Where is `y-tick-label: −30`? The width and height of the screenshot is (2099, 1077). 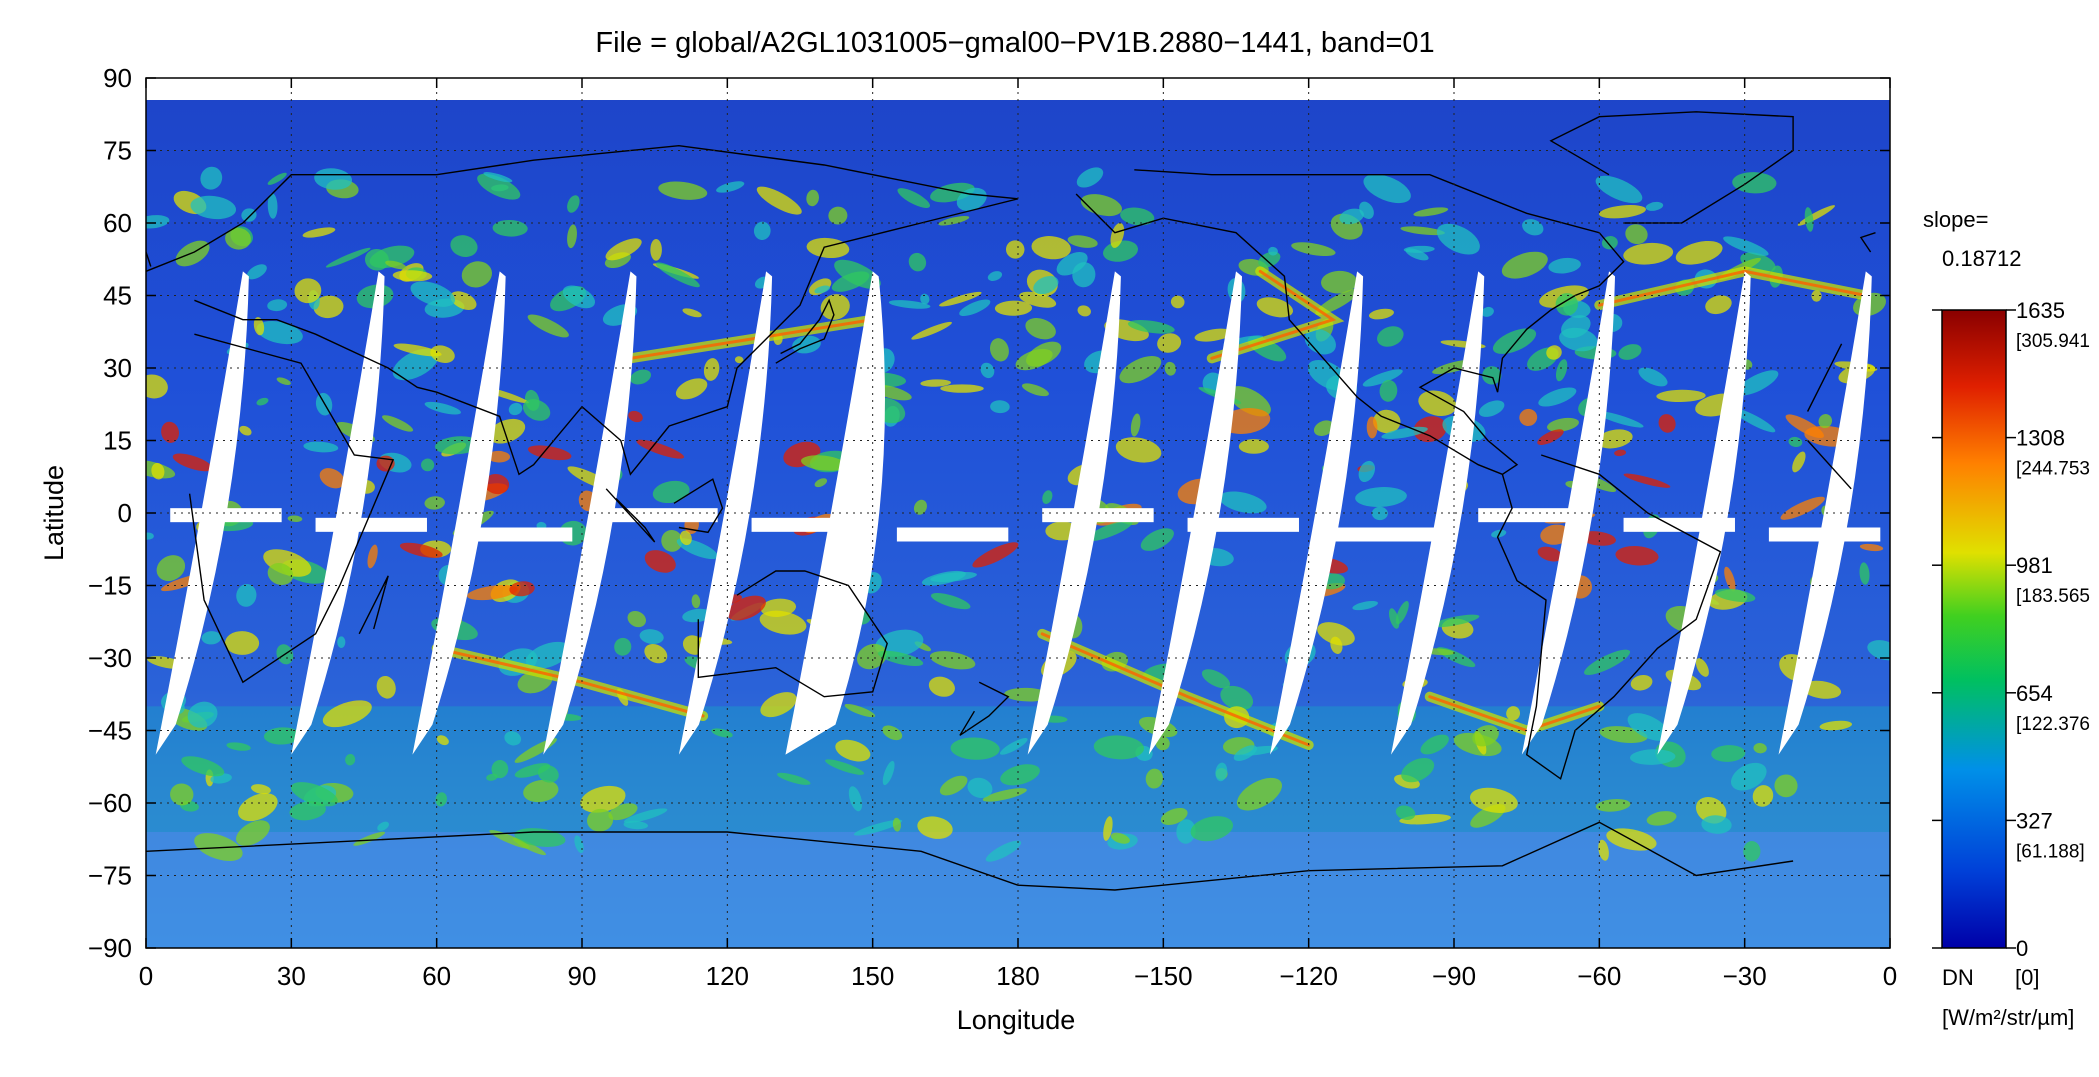 y-tick-label: −30 is located at coordinates (110, 658).